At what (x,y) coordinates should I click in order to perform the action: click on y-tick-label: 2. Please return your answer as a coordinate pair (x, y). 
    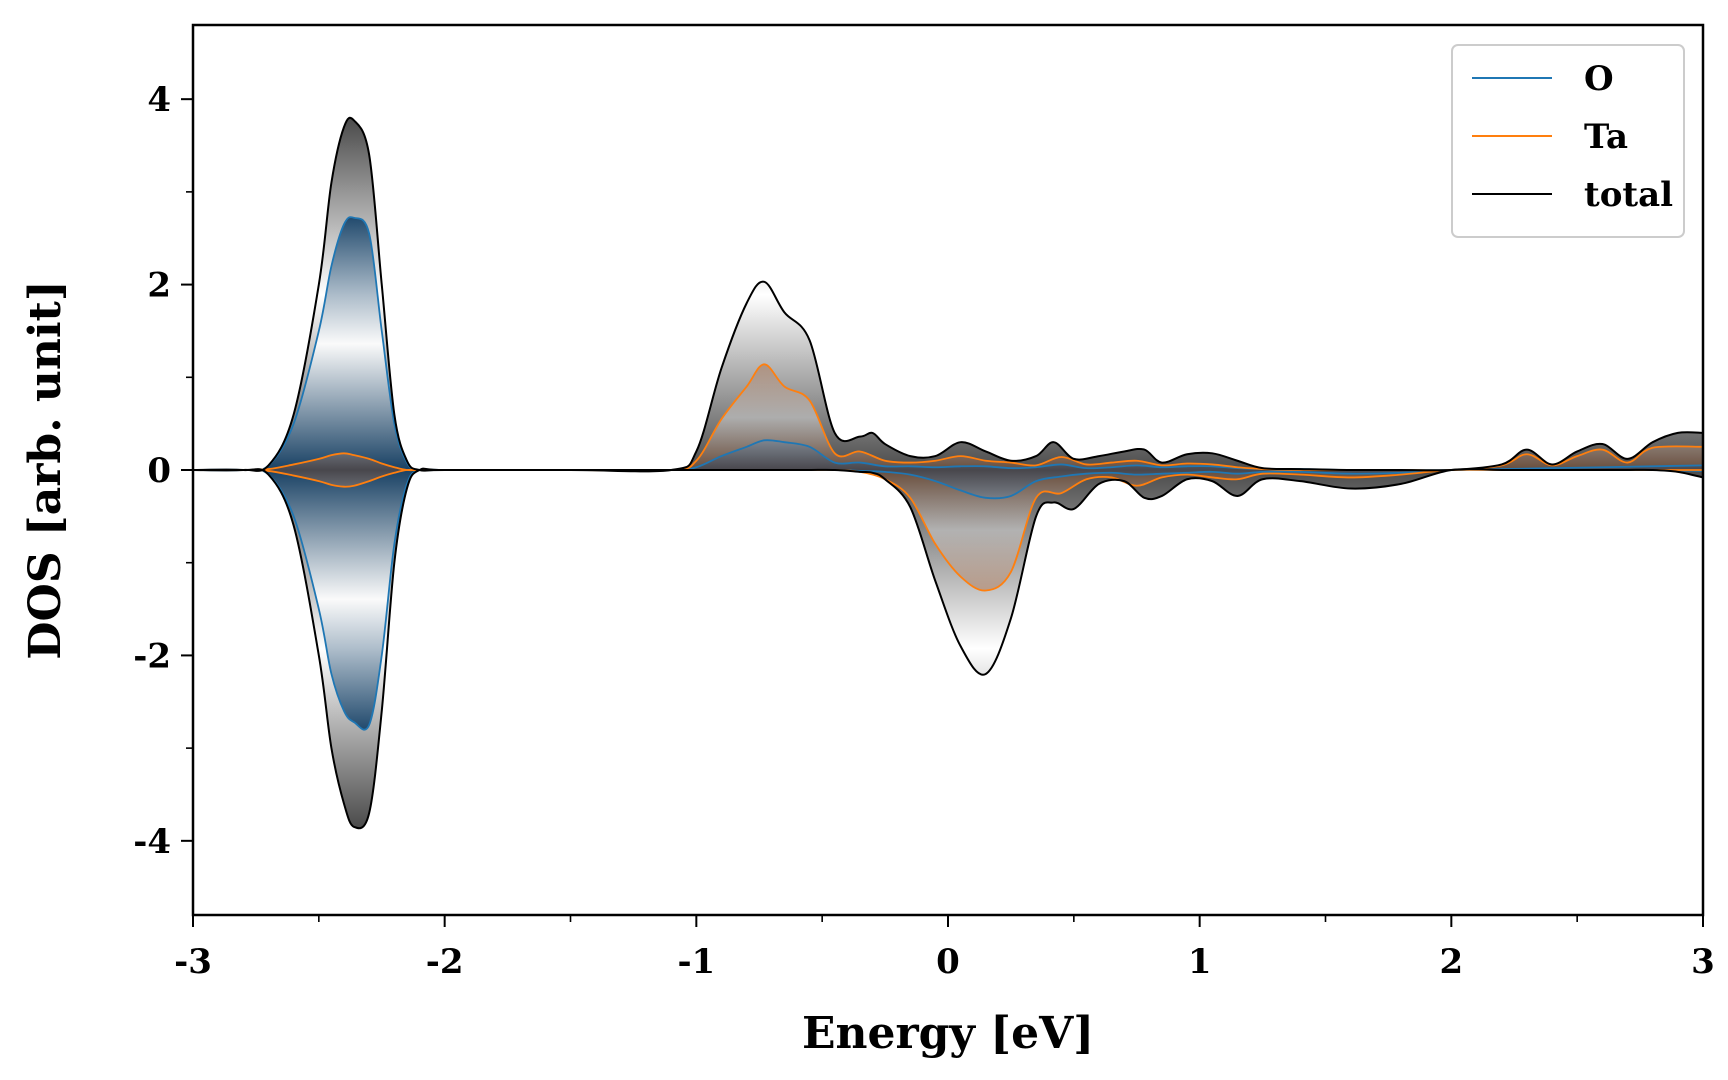
    Looking at the image, I should click on (159, 286).